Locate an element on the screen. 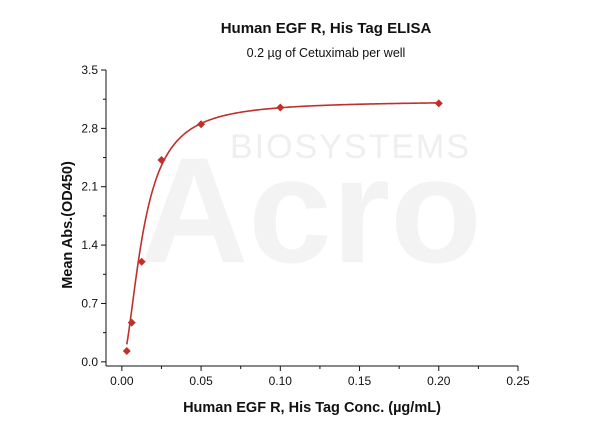 This screenshot has height=428, width=600. y-axis-label: Mean Abs.(OD450) is located at coordinates (68, 225).